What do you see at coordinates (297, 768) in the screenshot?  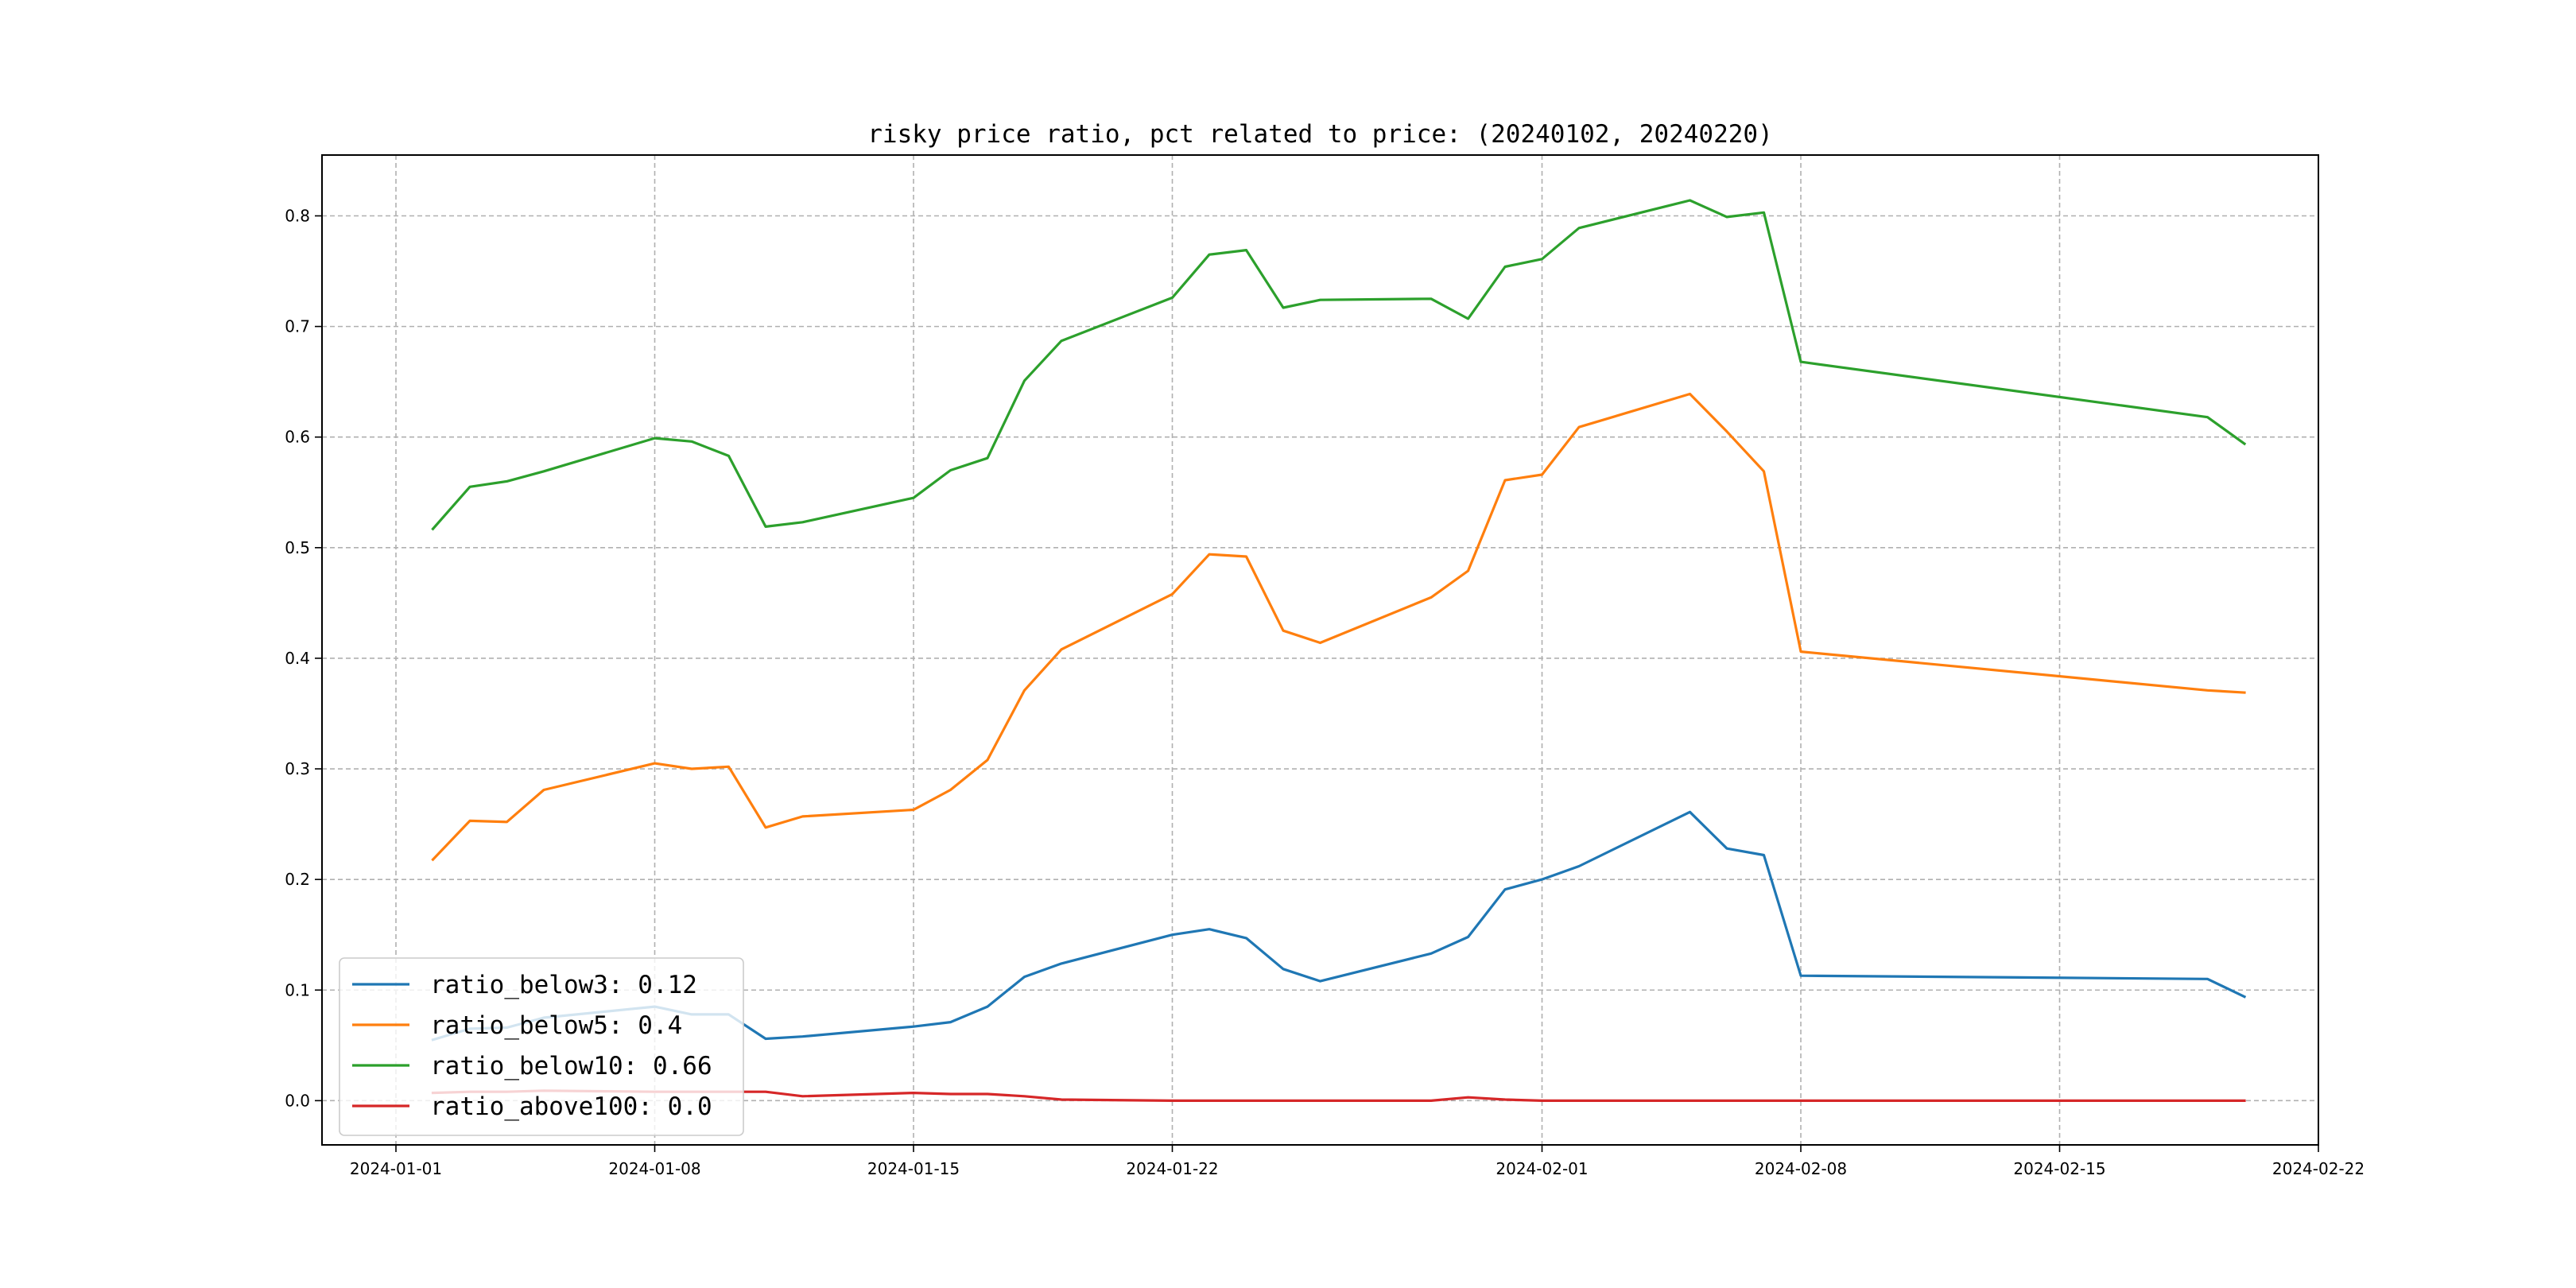 I see `y-tick-label: 0.3` at bounding box center [297, 768].